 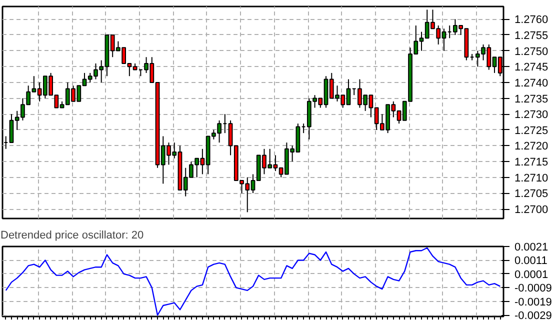 What do you see at coordinates (531, 162) in the screenshot?
I see `y-tick-label: 1.2715` at bounding box center [531, 162].